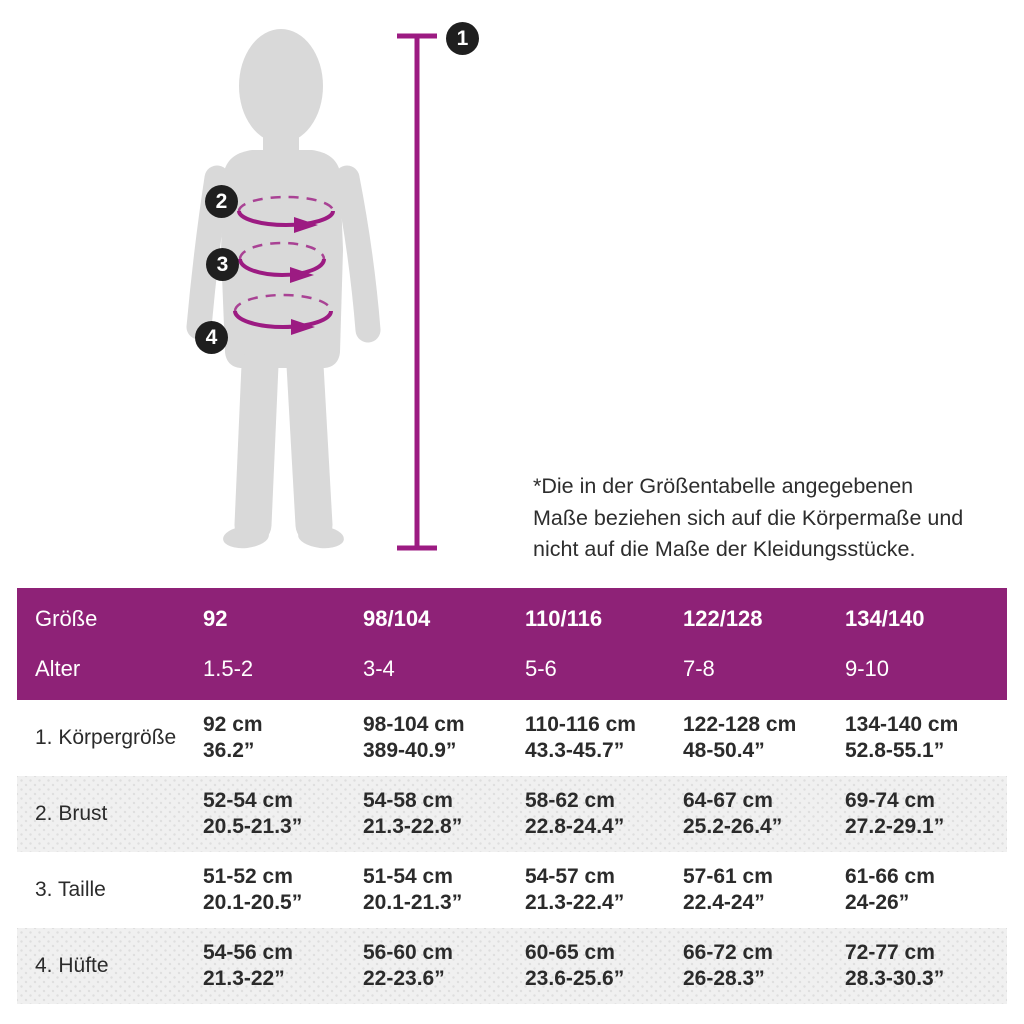 This screenshot has width=1024, height=1024. Describe the element at coordinates (867, 668) in the screenshot. I see `age-col-header: 9-10` at that location.